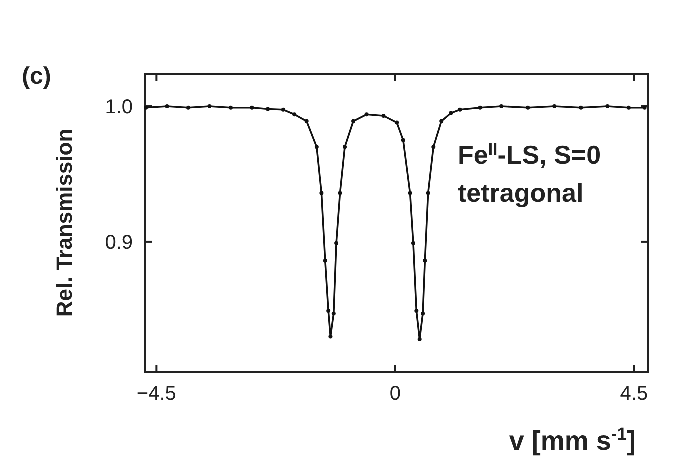 Image resolution: width=683 pixels, height=469 pixels. I want to click on x-tick-label: −4.5, so click(156, 394).